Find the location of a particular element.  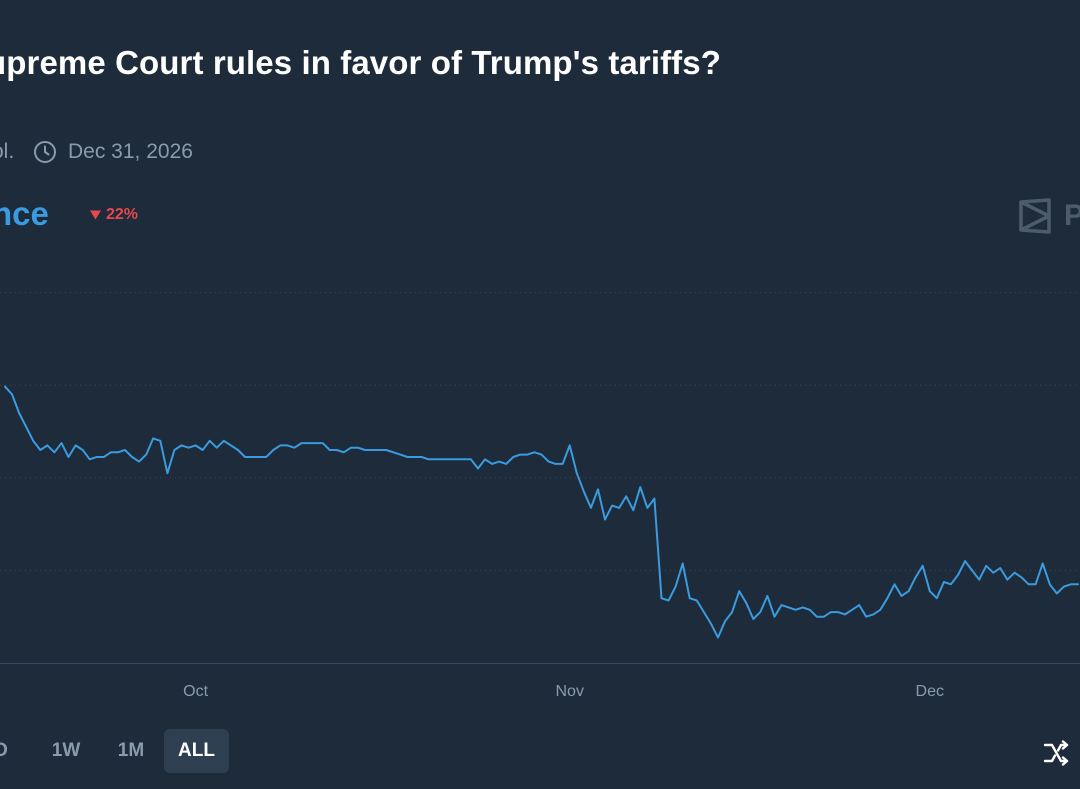

change-value: 22% is located at coordinates (122, 214).